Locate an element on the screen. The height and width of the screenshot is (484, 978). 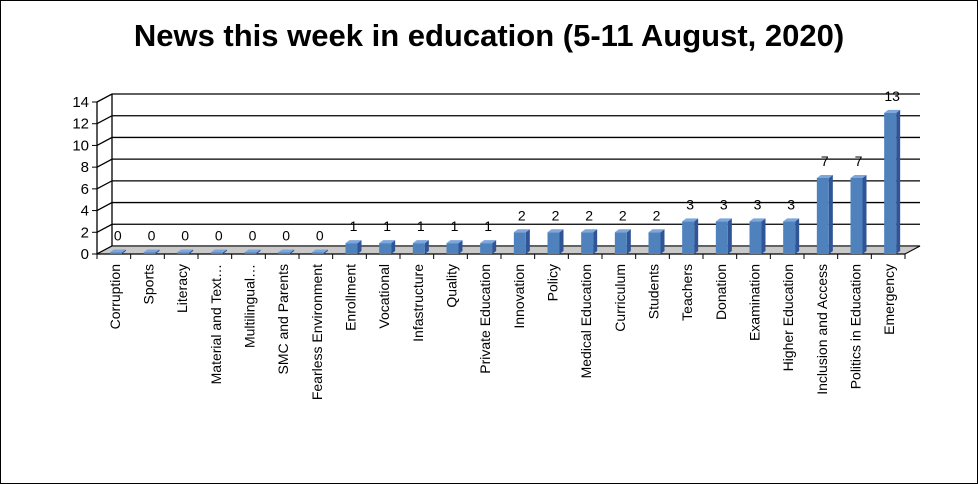
category-label: Higher Education is located at coordinates (788, 317).